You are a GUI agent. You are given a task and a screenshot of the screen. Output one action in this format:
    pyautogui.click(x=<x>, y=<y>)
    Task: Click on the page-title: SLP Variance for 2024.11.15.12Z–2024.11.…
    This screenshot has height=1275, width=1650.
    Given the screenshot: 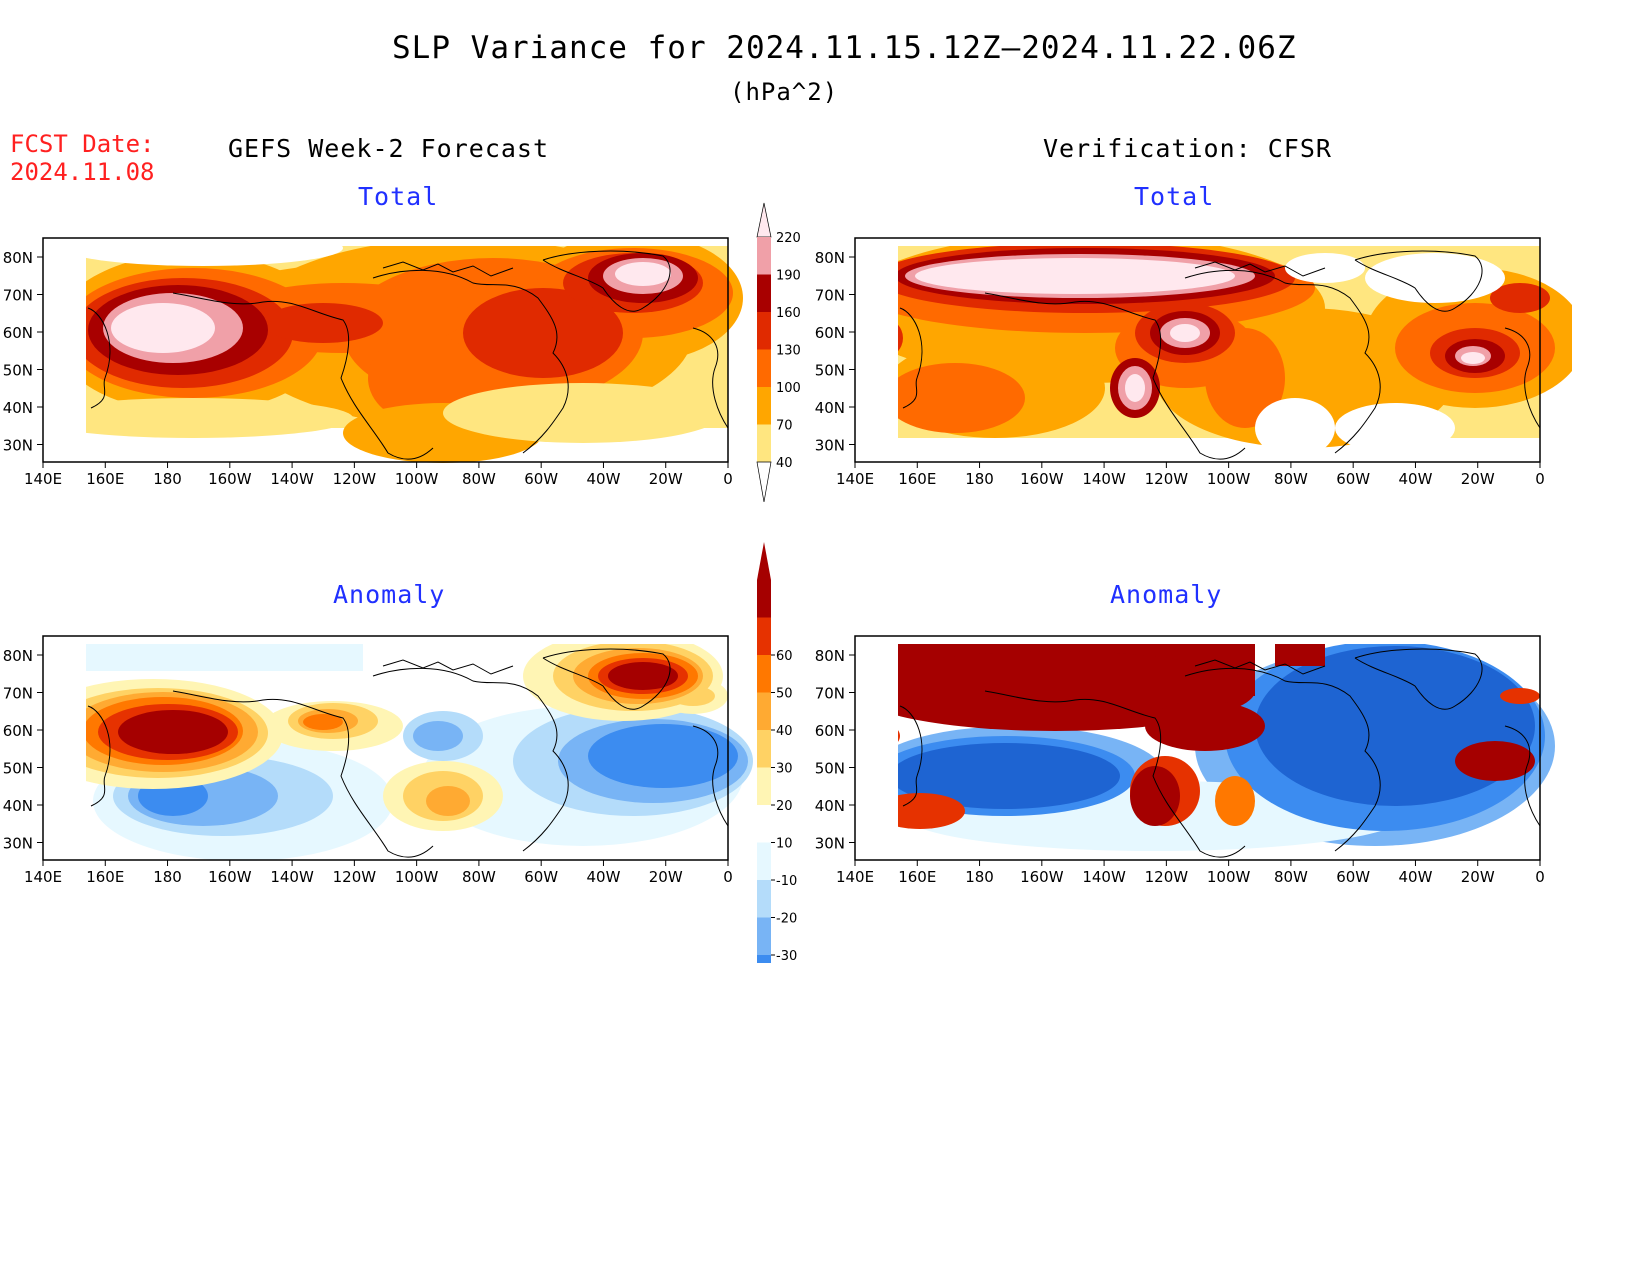 What is the action you would take?
    pyautogui.click(x=844, y=48)
    